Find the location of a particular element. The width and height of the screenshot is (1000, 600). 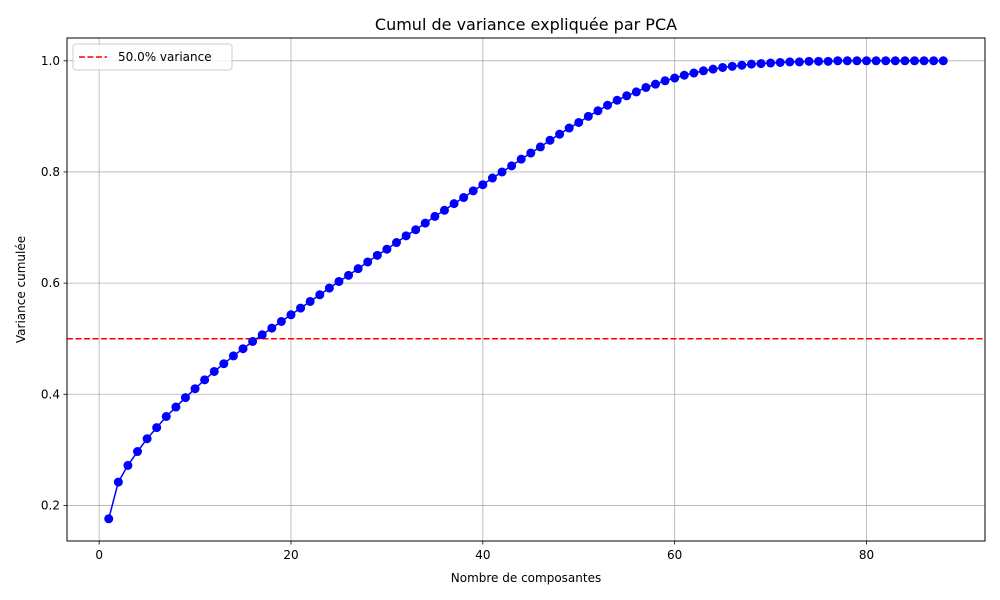

legend: 50.0% variance is located at coordinates (152, 57).